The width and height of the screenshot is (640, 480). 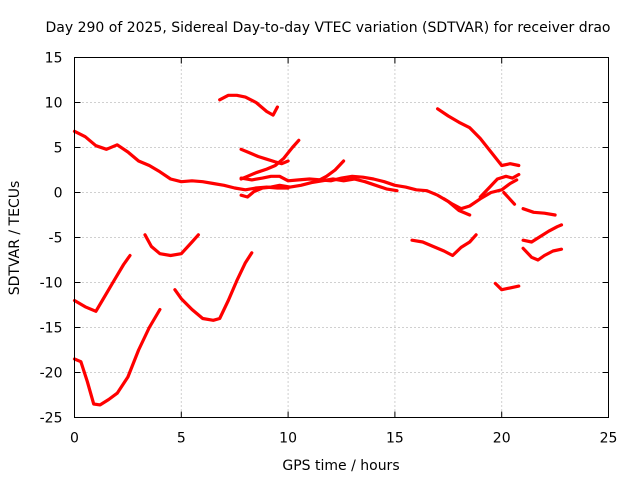 I want to click on x-tick-label: 15, so click(x=395, y=439).